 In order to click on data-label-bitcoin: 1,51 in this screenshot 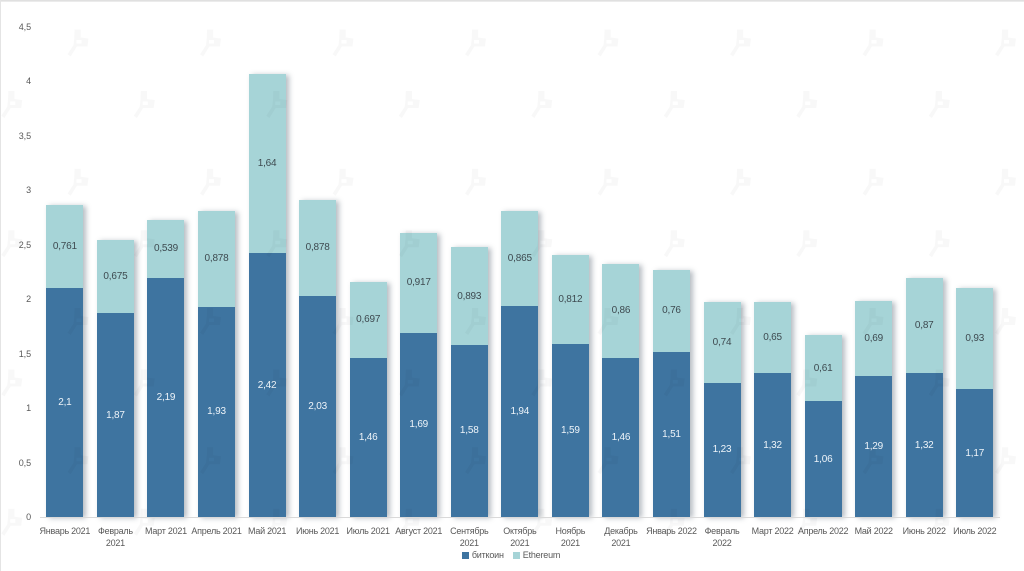, I will do `click(671, 435)`.